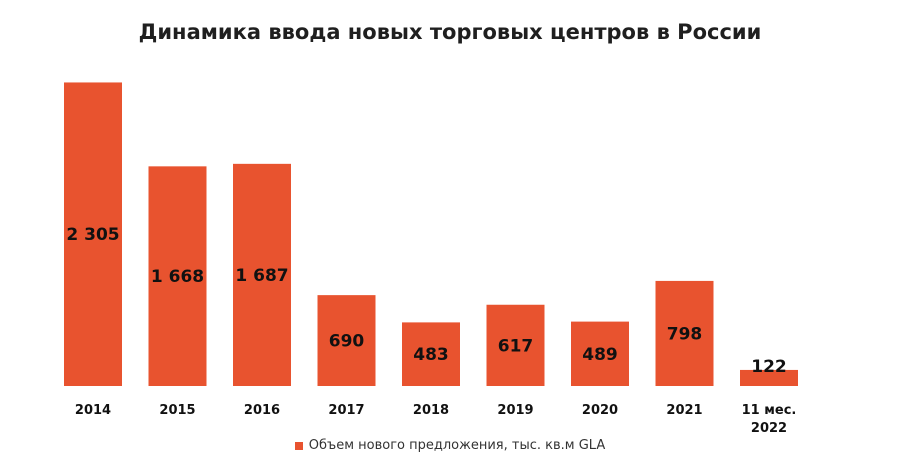 Image resolution: width=900 pixels, height=474 pixels. Describe the element at coordinates (769, 367) in the screenshot. I see `data-label-8: 122` at that location.